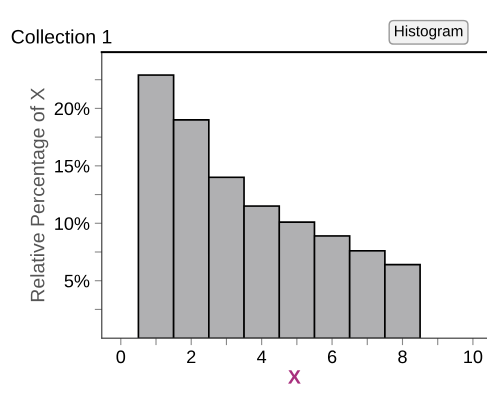  I want to click on x-tick-label: 10, so click(473, 357).